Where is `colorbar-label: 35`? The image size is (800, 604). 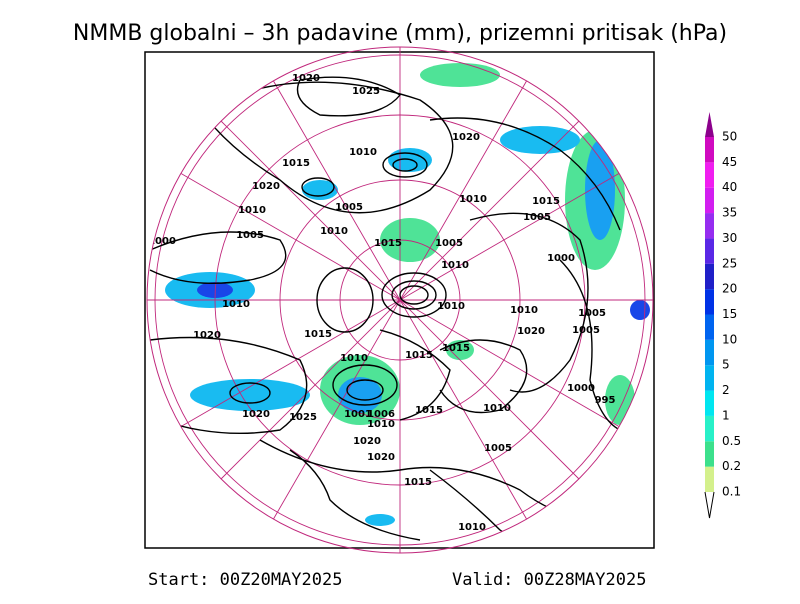 colorbar-label: 35 is located at coordinates (729, 213).